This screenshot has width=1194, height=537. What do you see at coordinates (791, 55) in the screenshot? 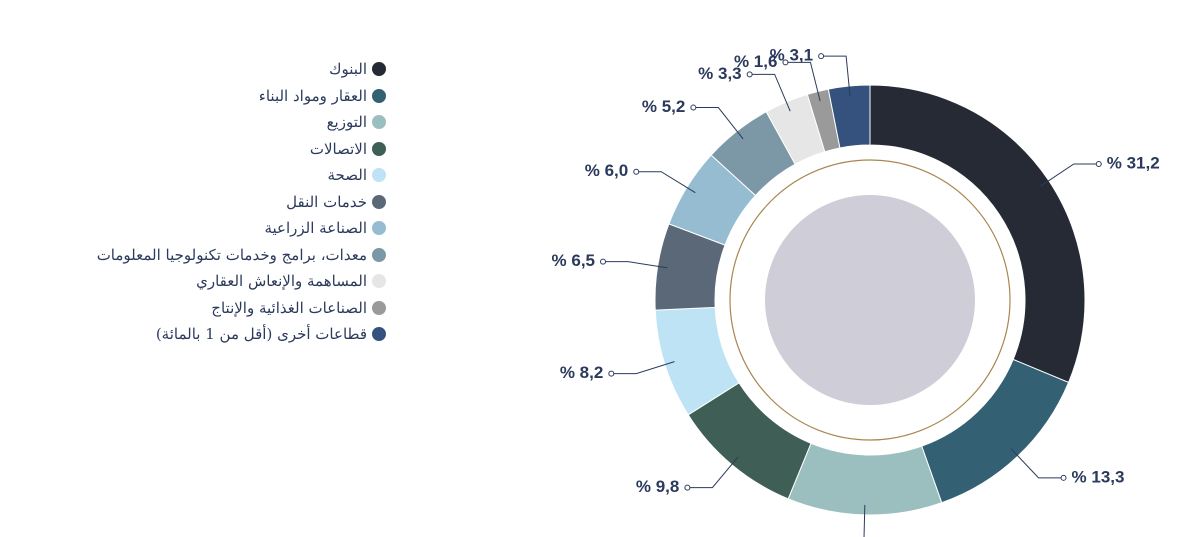
I see `data-label: % 3,1` at bounding box center [791, 55].